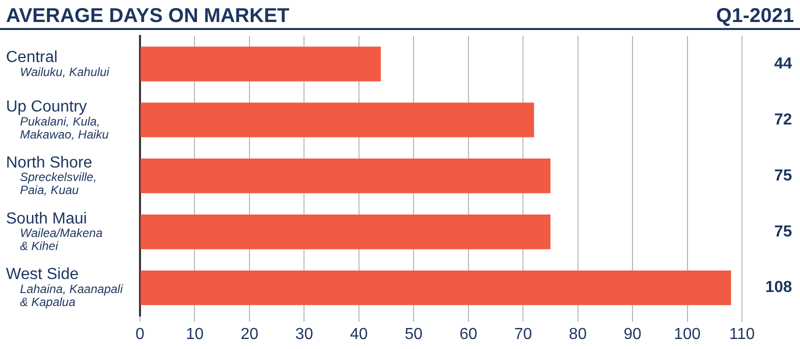  I want to click on y-tick-label: North Shore Spreckelsville, Paia, Kuau, so click(51, 176).